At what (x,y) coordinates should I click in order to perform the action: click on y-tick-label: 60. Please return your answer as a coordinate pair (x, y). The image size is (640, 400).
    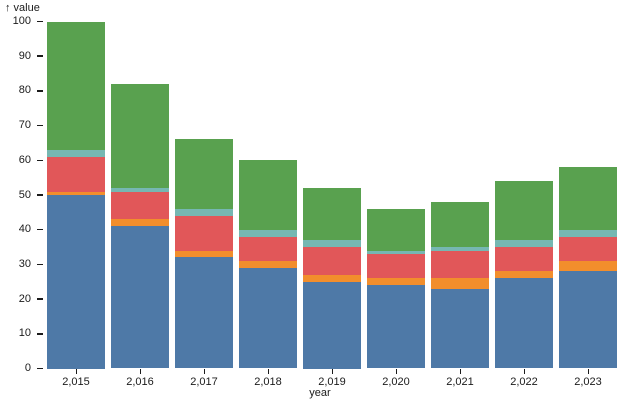
    Looking at the image, I should click on (24, 159).